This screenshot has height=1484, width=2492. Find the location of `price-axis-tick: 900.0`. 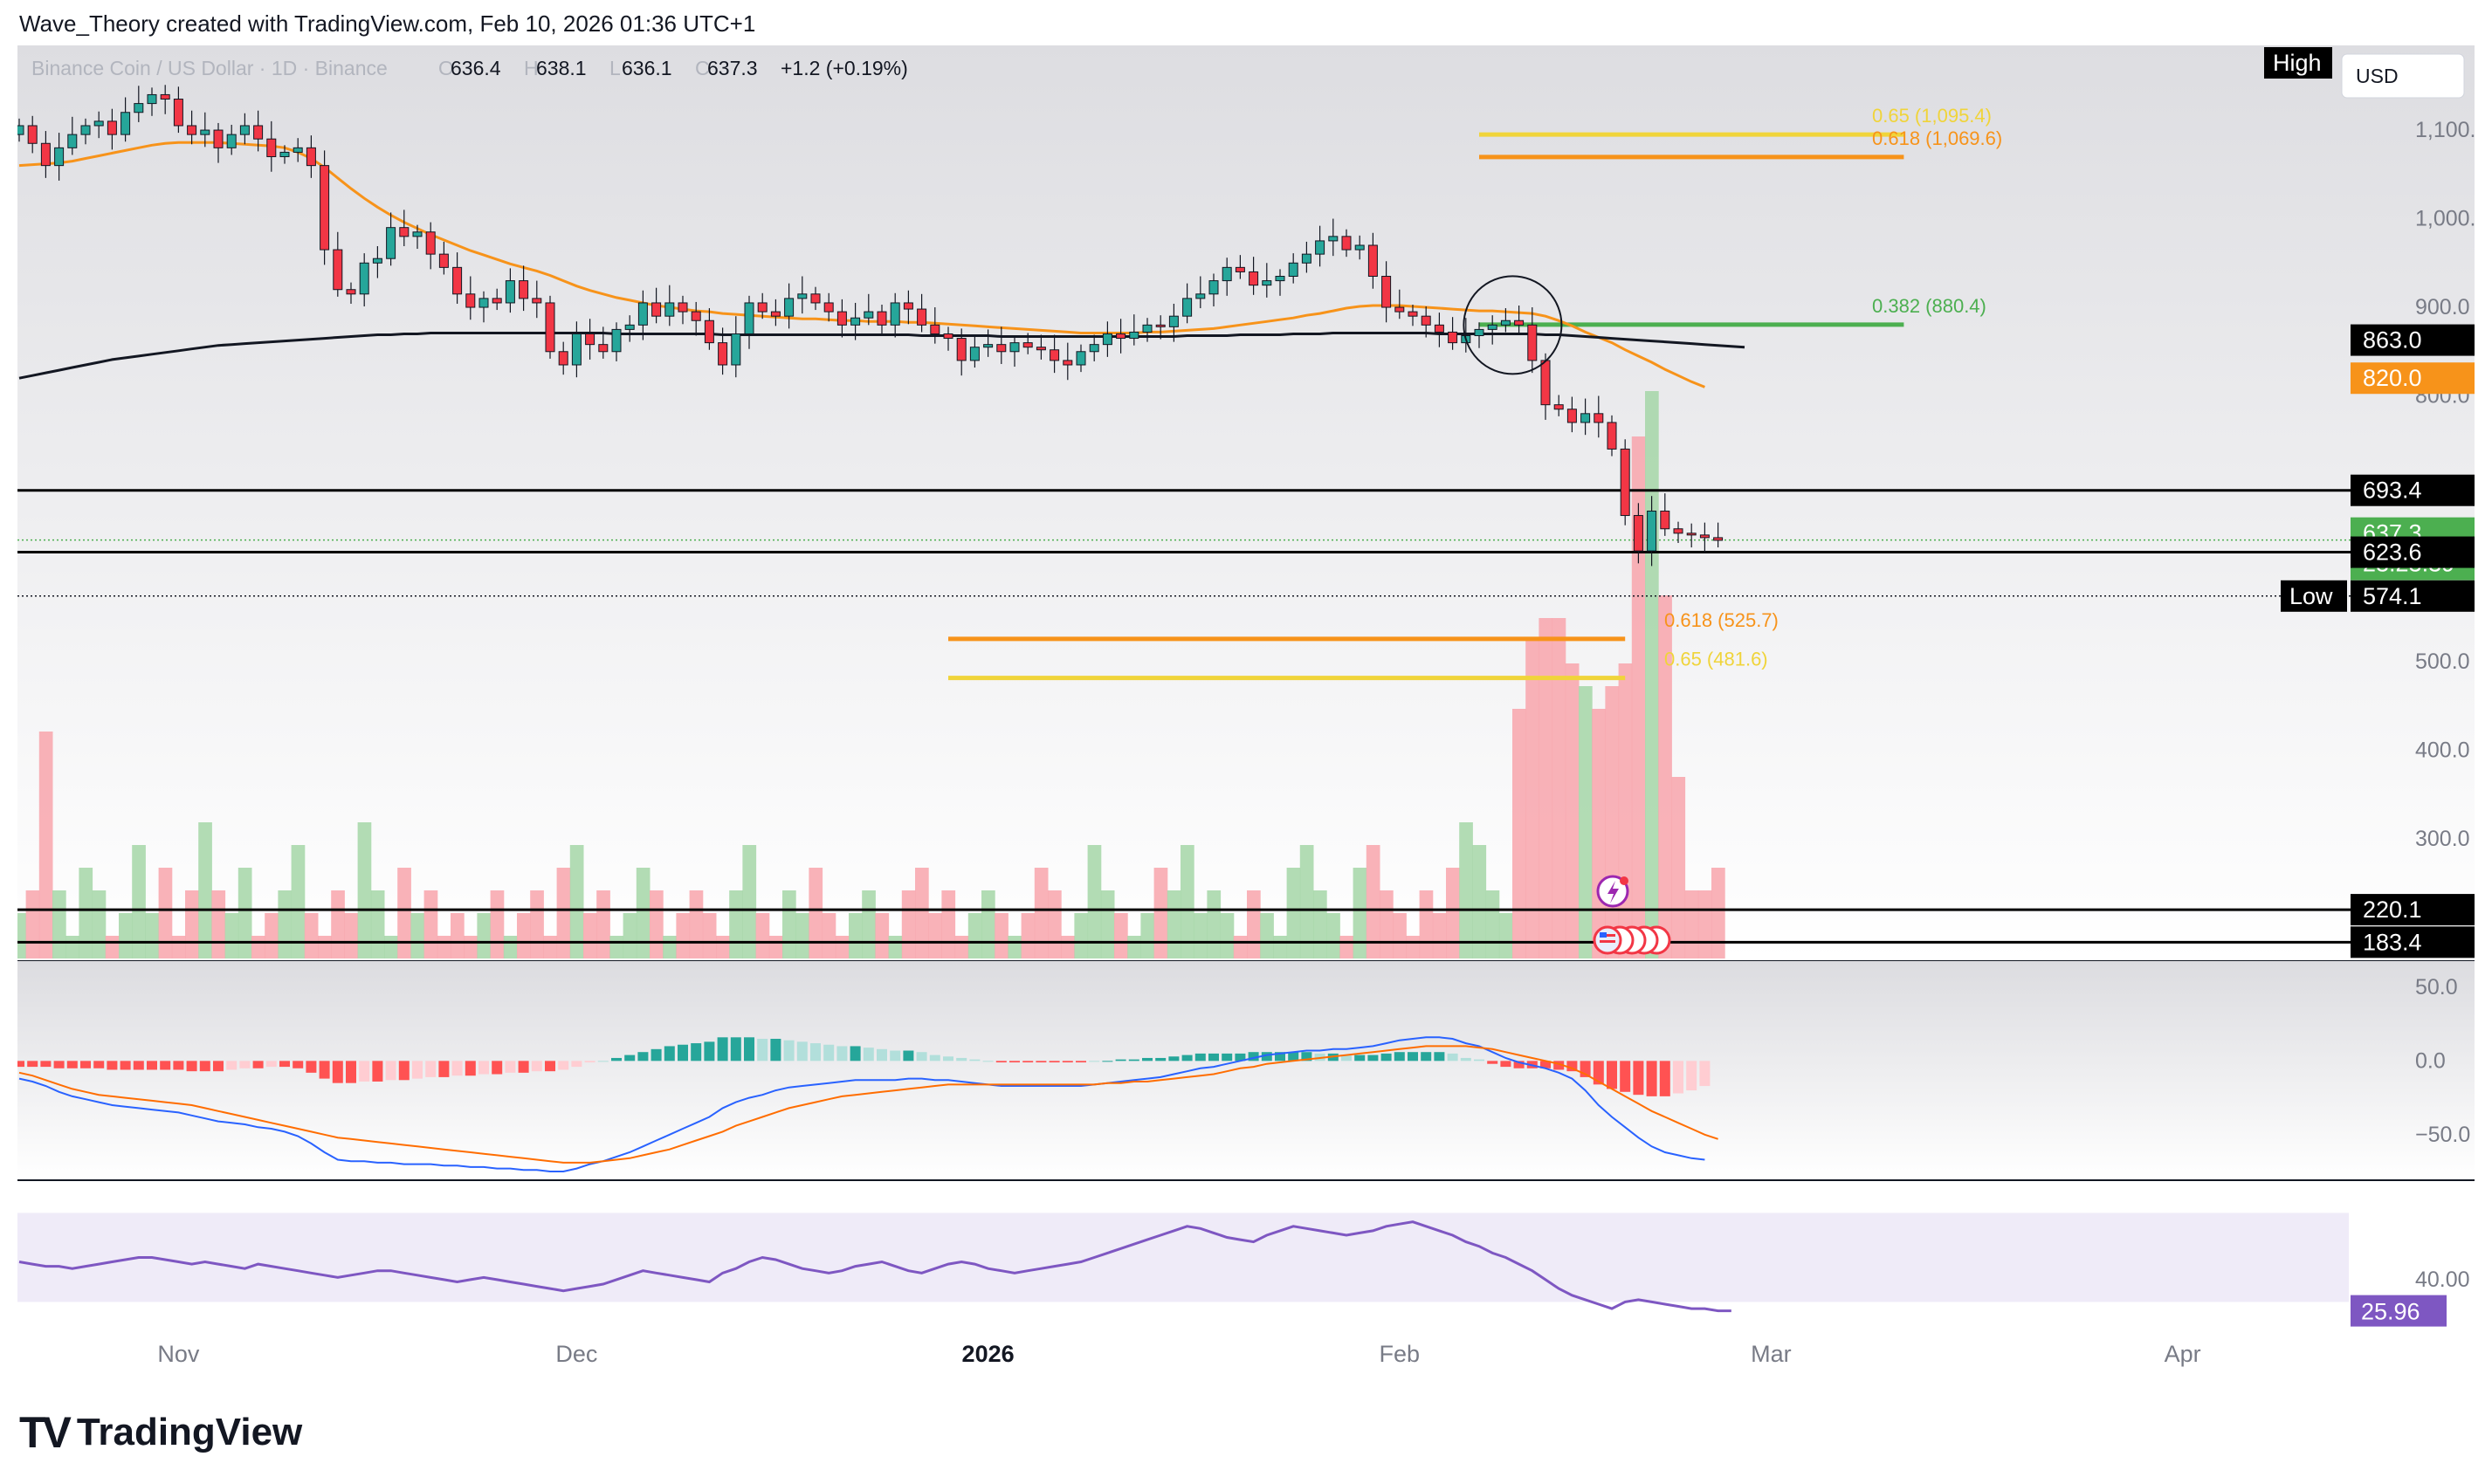

price-axis-tick: 900.0 is located at coordinates (2443, 307).